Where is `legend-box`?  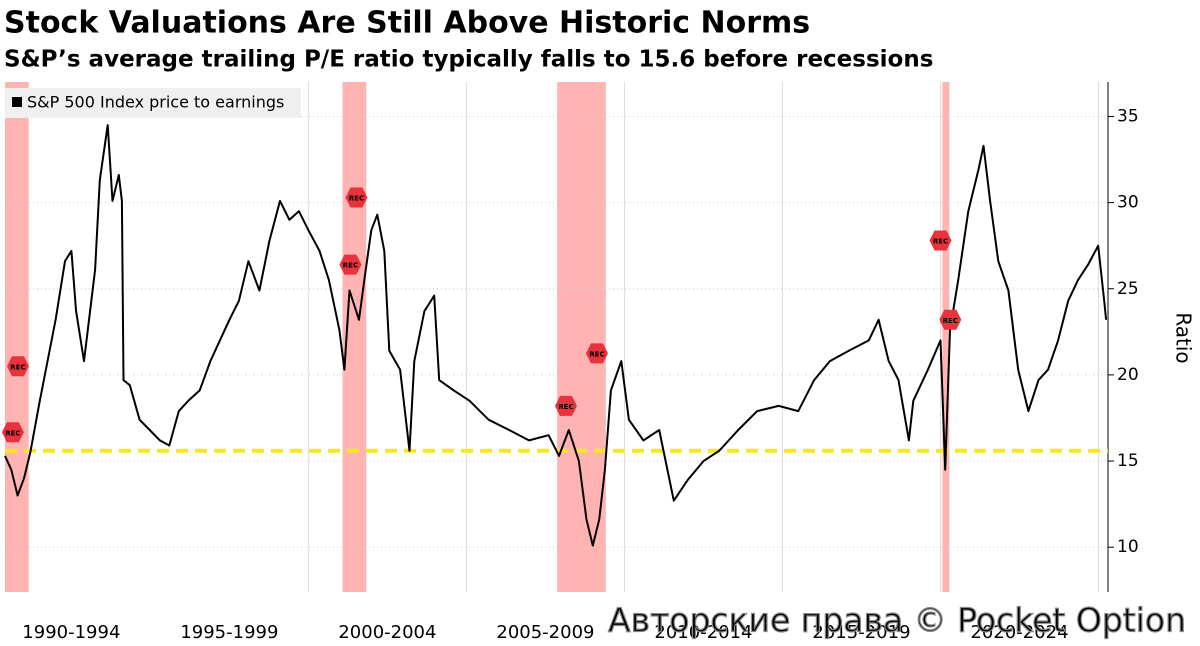
legend-box is located at coordinates (153, 103).